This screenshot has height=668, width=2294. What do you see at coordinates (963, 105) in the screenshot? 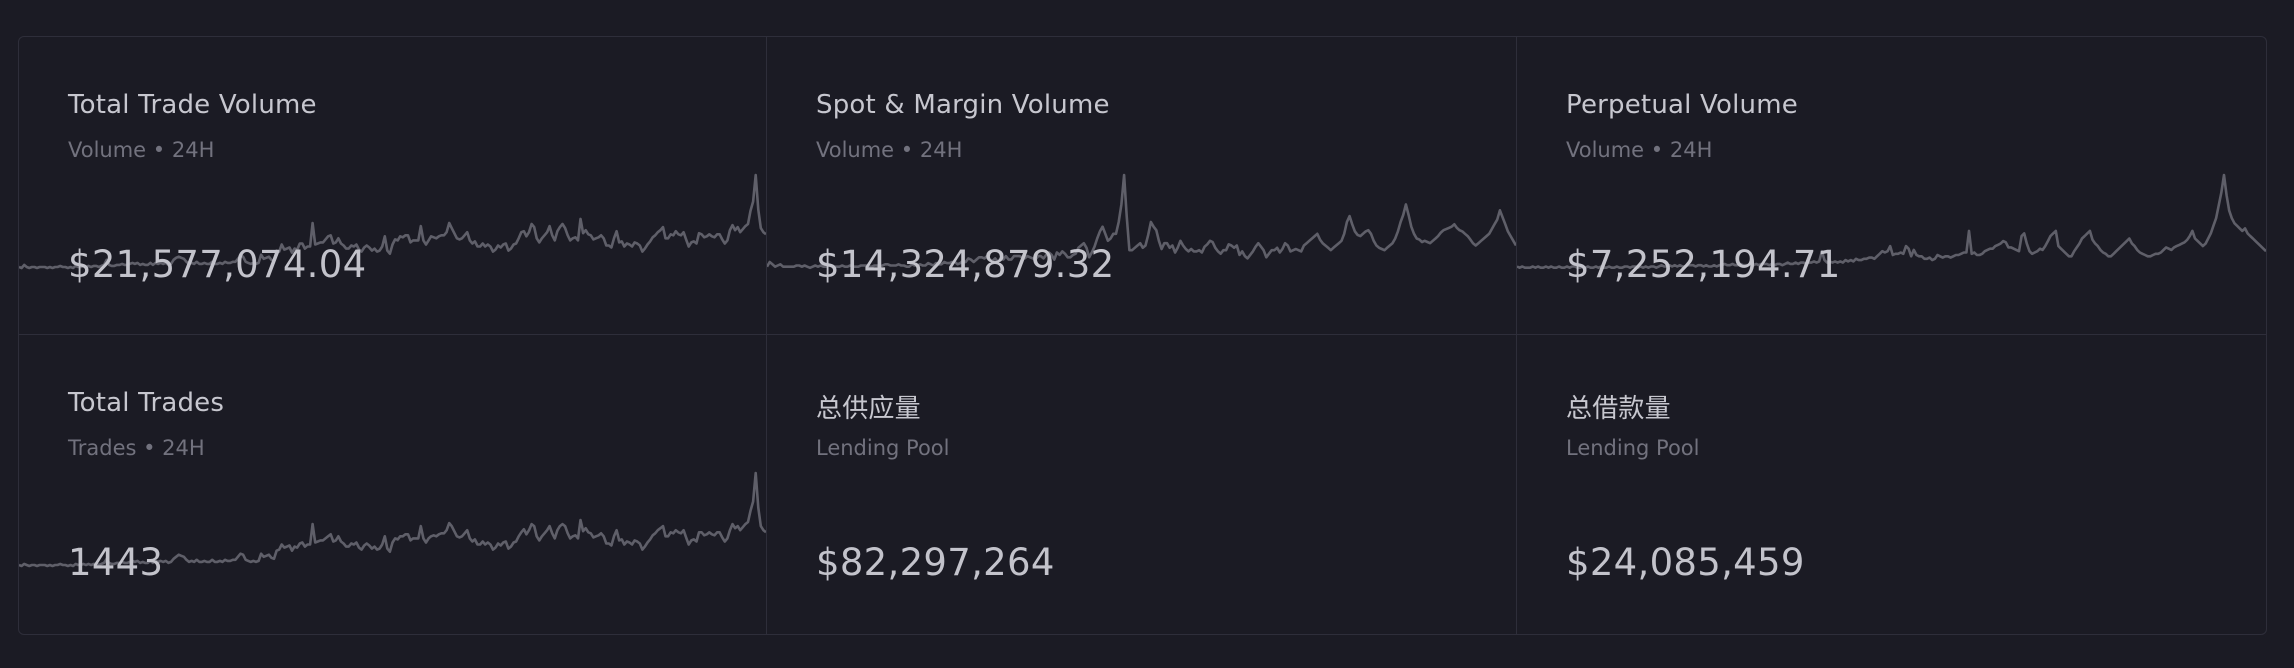
I see `card-title: Spot & Margin Volume` at bounding box center [963, 105].